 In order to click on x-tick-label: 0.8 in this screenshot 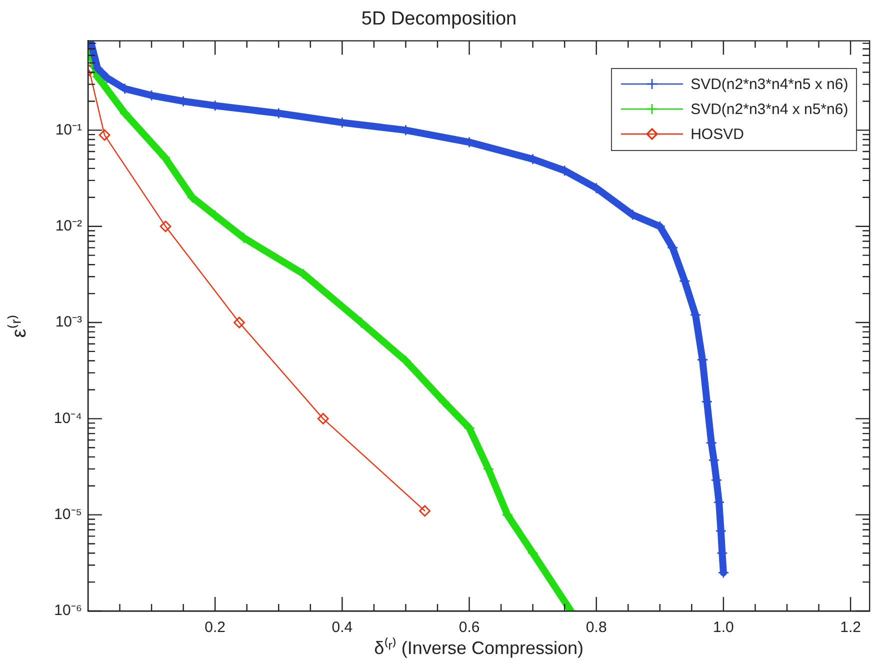, I will do `click(596, 627)`.